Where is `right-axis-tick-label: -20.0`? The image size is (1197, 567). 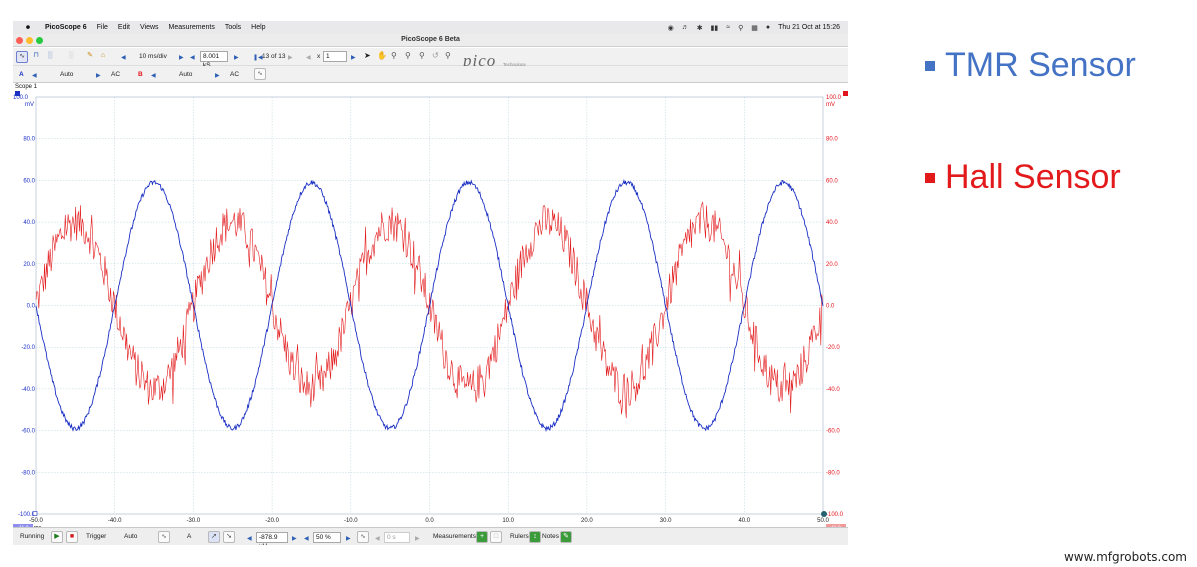 right-axis-tick-label: -20.0 is located at coordinates (833, 348).